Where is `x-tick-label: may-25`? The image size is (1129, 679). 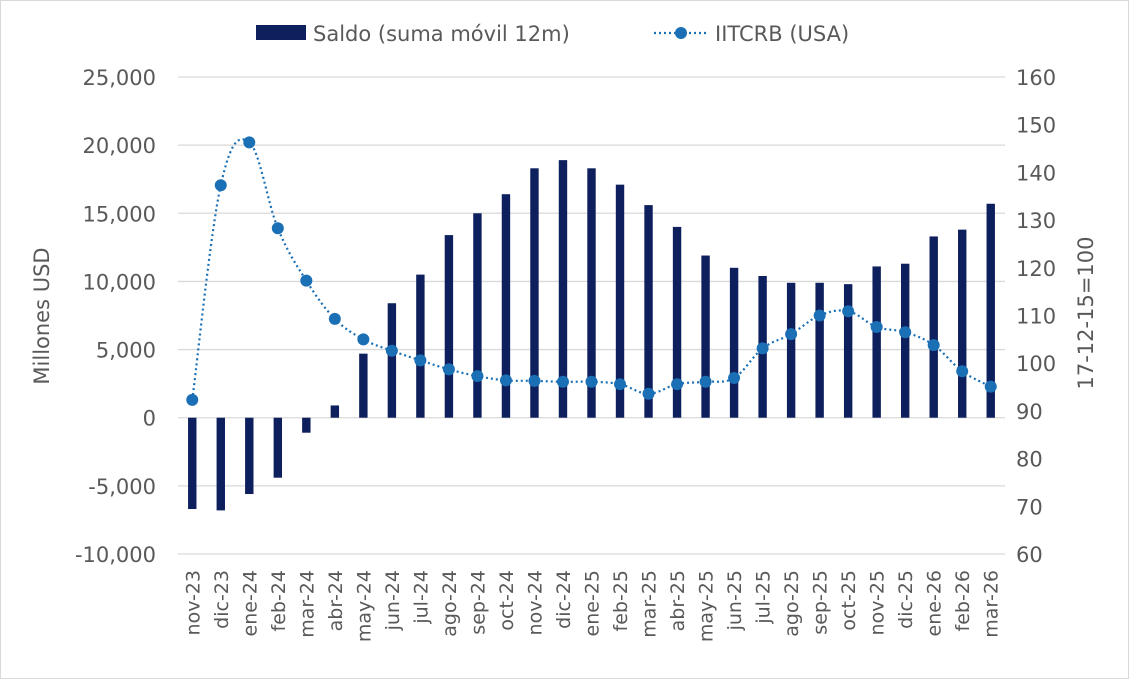 x-tick-label: may-25 is located at coordinates (707, 606).